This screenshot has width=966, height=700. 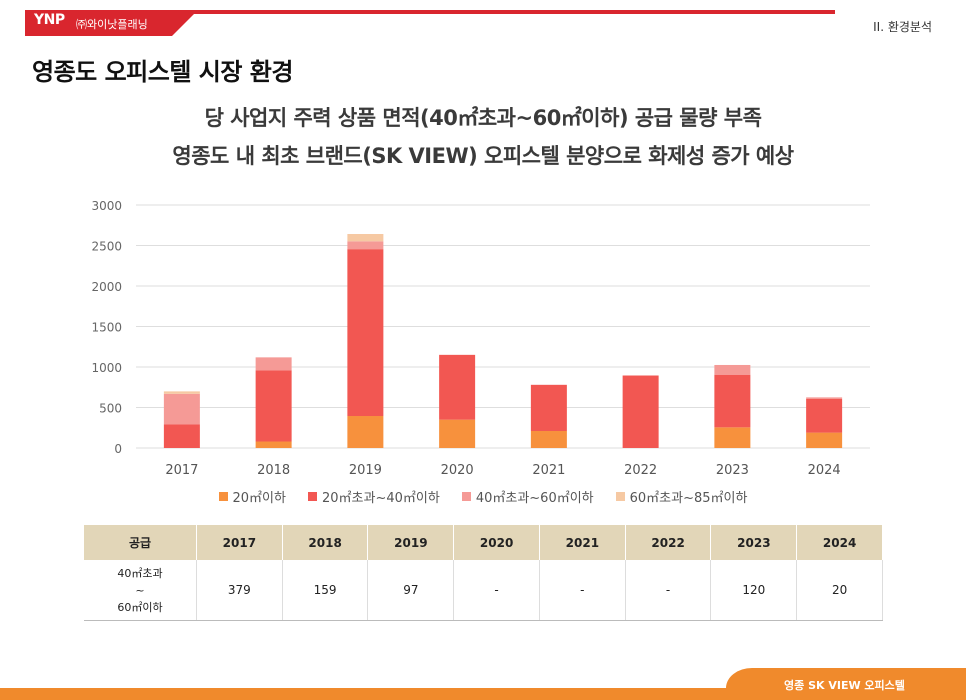 What do you see at coordinates (365, 470) in the screenshot?
I see `x-tick-label: 2019` at bounding box center [365, 470].